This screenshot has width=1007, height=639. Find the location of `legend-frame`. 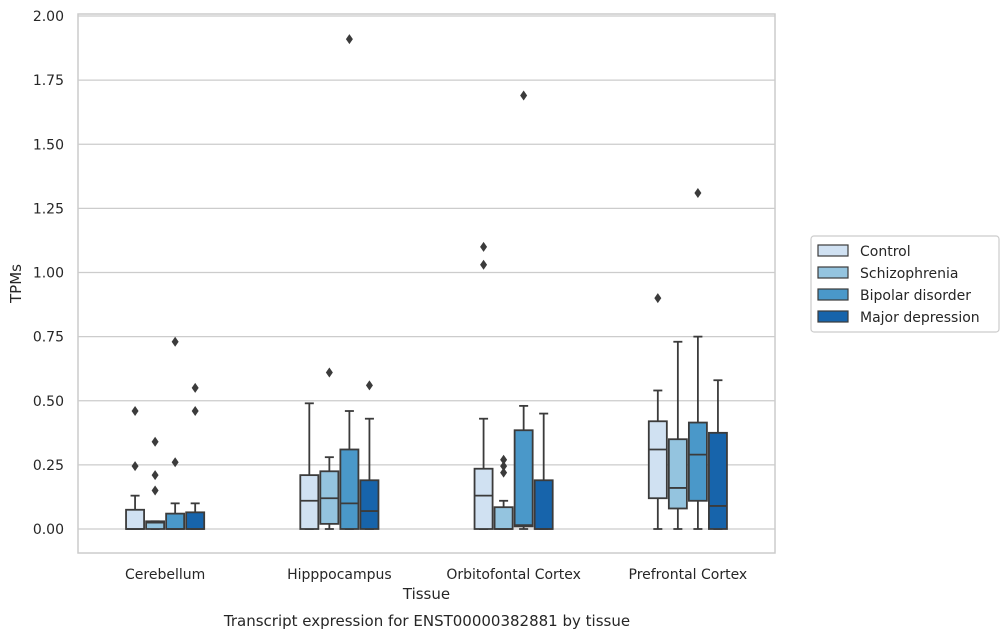

legend-frame is located at coordinates (905, 284).